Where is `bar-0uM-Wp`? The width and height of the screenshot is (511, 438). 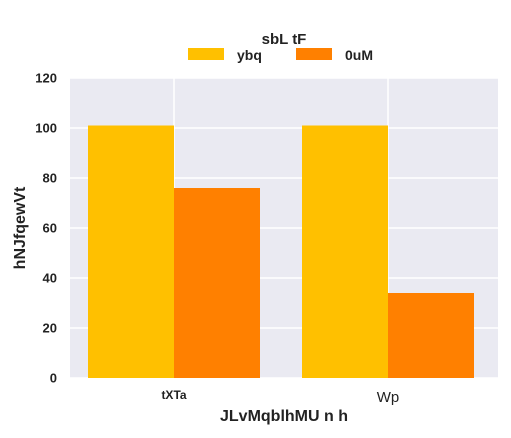 bar-0uM-Wp is located at coordinates (431, 335).